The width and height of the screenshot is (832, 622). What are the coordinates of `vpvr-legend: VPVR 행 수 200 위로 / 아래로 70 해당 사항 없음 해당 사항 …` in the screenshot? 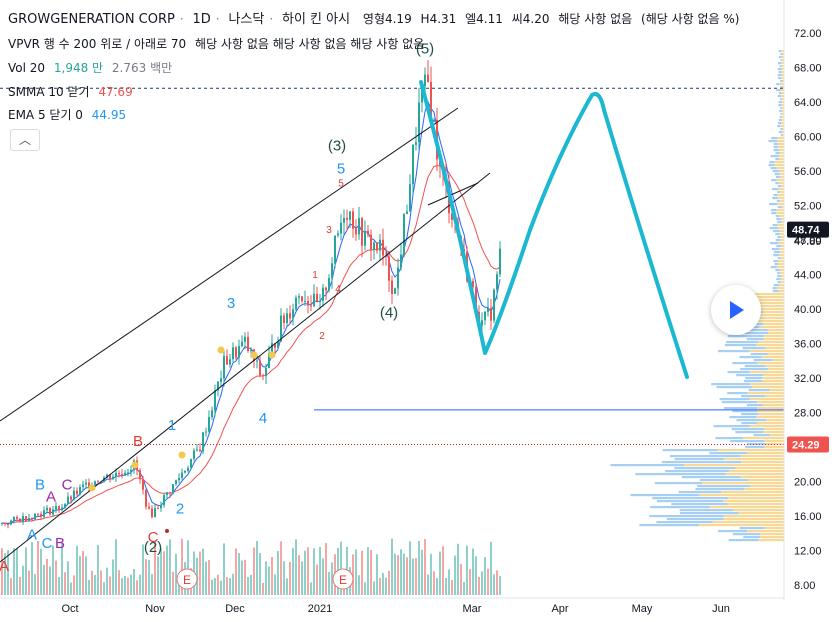 It's located at (218, 44).